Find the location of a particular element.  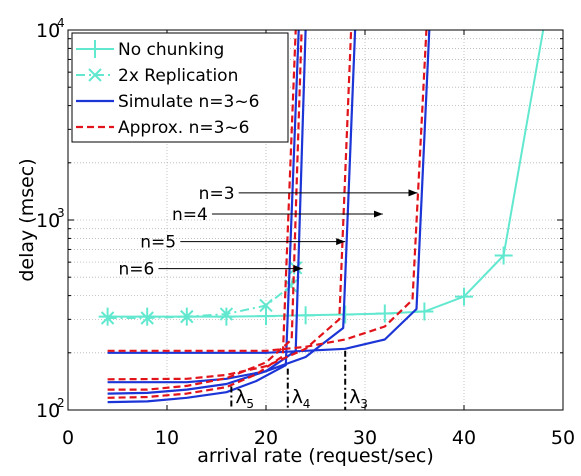

x-tick-label: 30 is located at coordinates (365, 438).